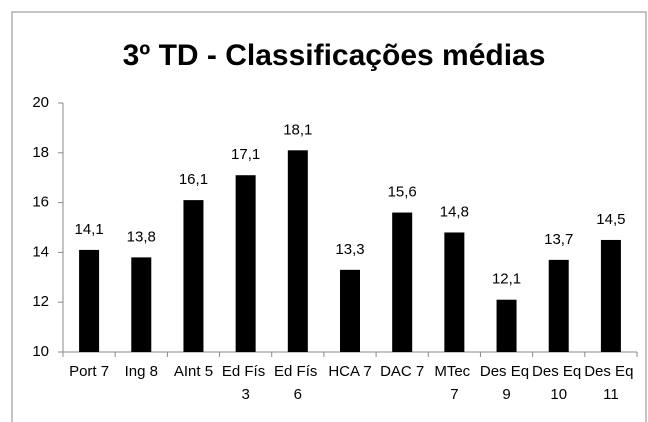 This screenshot has width=648, height=422. Describe the element at coordinates (193, 371) in the screenshot. I see `x-tick-label: AInt 5` at that location.